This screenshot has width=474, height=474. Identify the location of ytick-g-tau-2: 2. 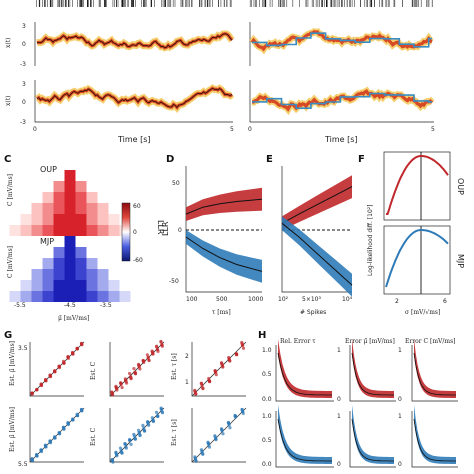
(187, 356).